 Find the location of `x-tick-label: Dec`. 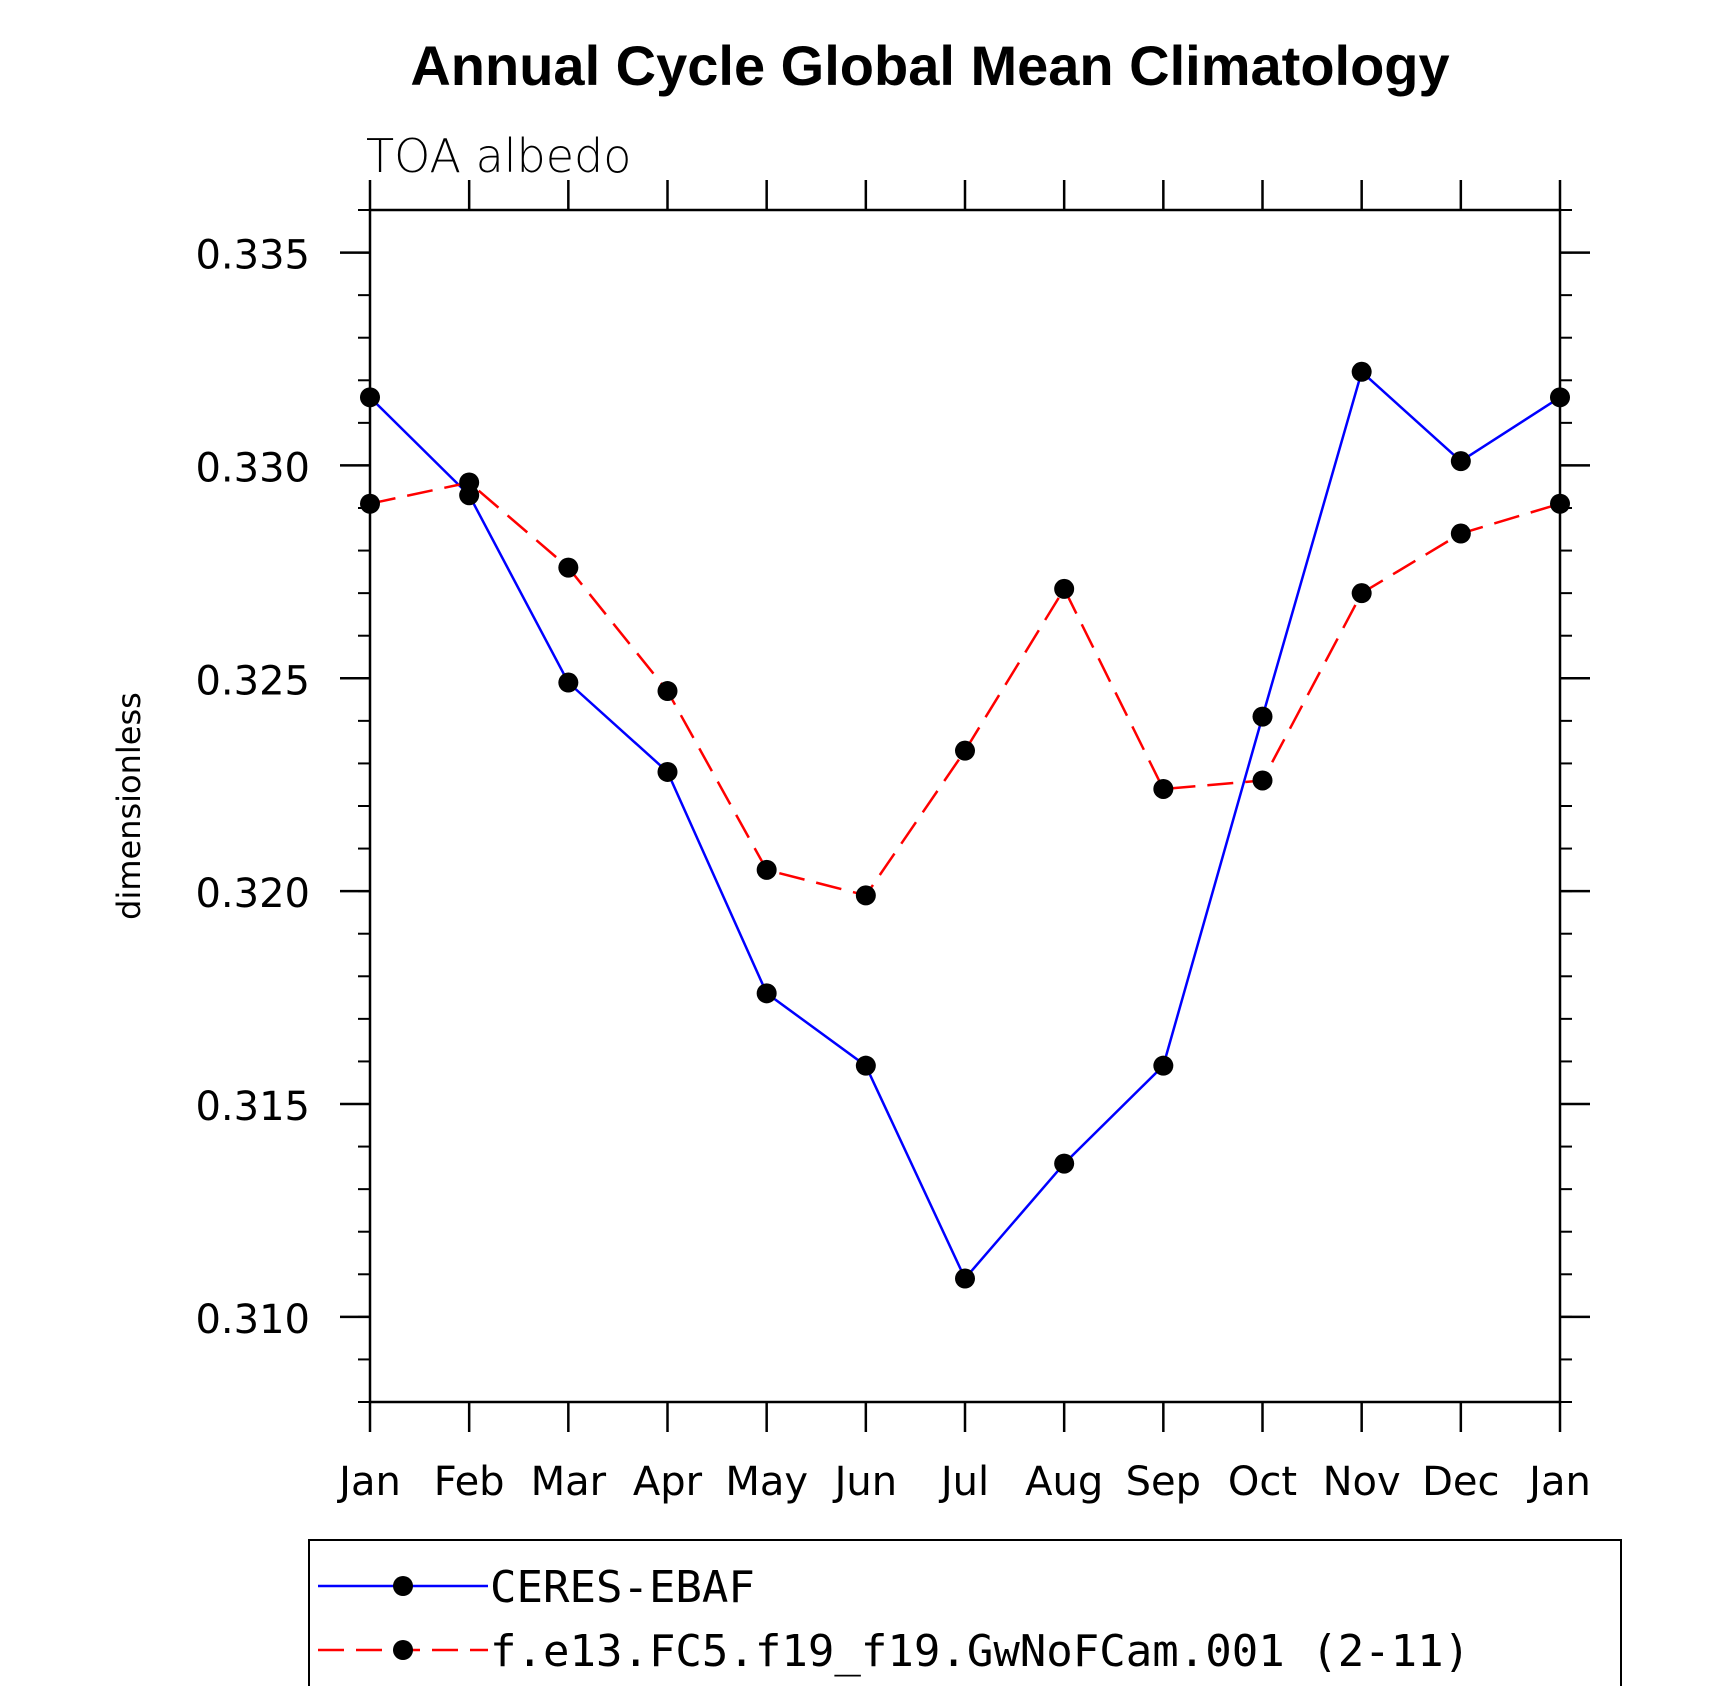

x-tick-label: Dec is located at coordinates (1460, 1482).